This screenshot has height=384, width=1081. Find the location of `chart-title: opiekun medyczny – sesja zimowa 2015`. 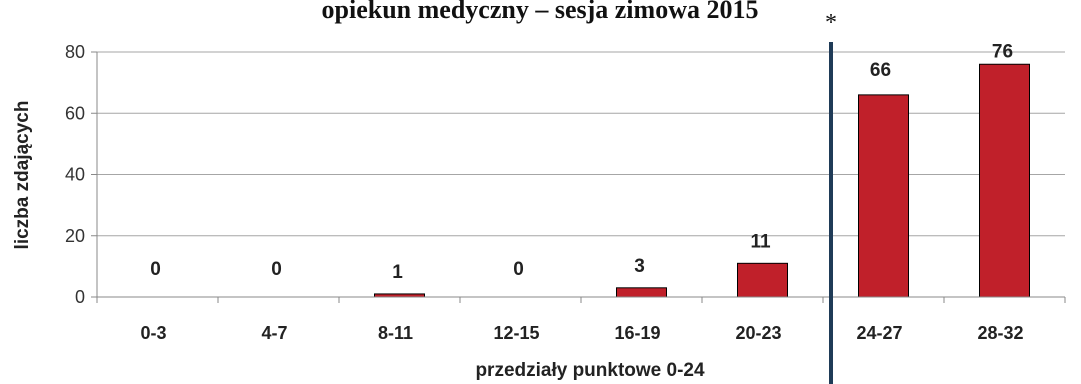

chart-title: opiekun medyczny – sesja zimowa 2015 is located at coordinates (540, 12).